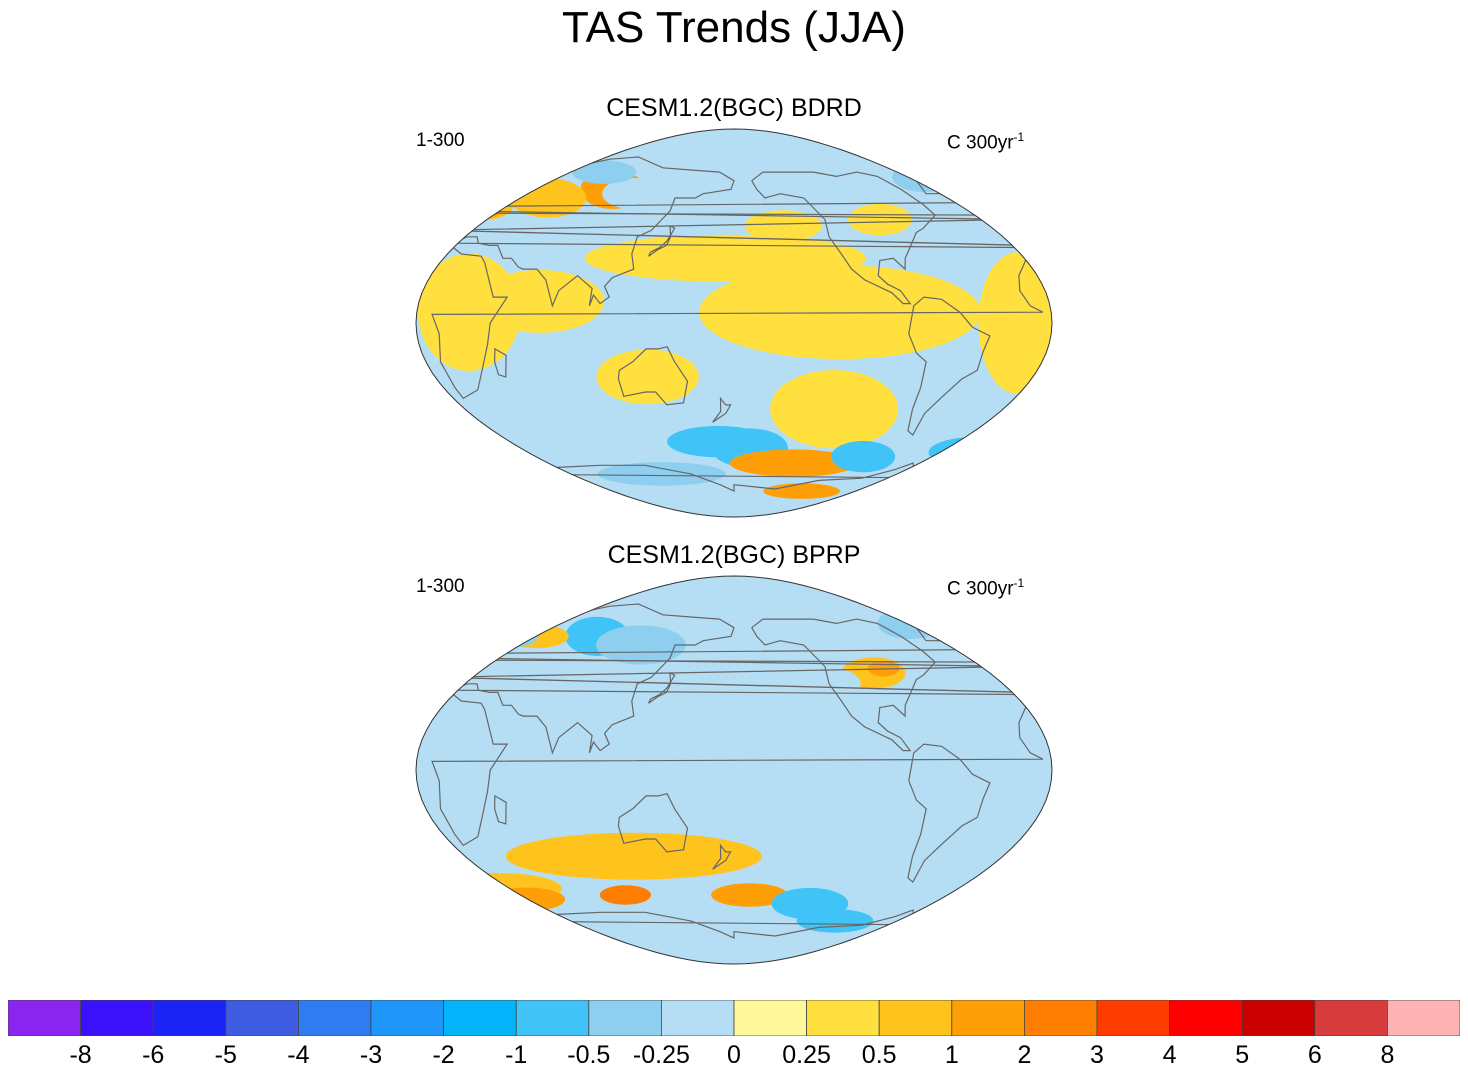 The height and width of the screenshot is (1074, 1468). I want to click on colorbar, so click(734, 1018).